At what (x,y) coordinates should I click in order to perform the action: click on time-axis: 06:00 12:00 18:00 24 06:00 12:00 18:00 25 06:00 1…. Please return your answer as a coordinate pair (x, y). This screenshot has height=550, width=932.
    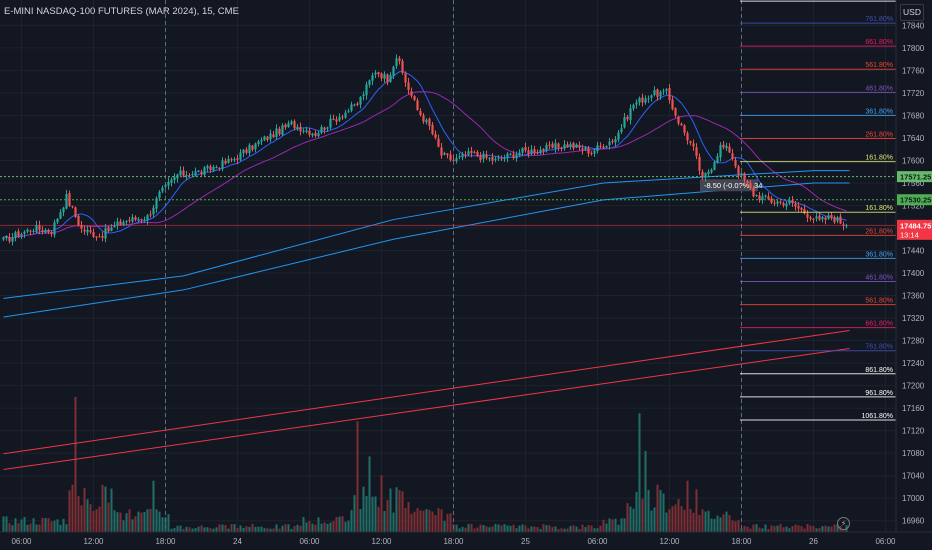
    Looking at the image, I should click on (466, 538).